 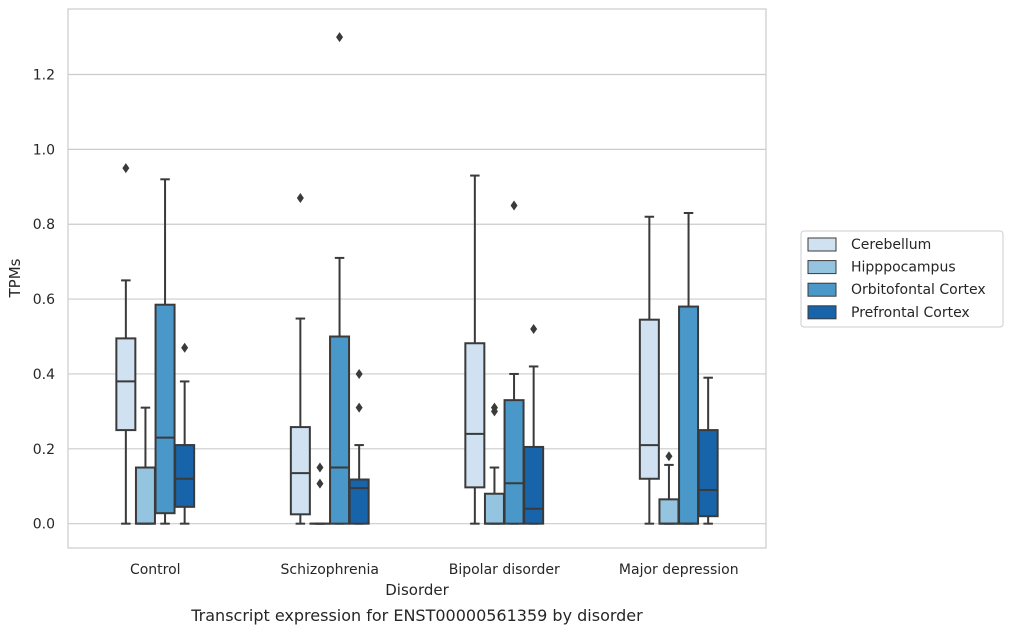 What do you see at coordinates (44, 76) in the screenshot?
I see `y-tick-label: 1.2` at bounding box center [44, 76].